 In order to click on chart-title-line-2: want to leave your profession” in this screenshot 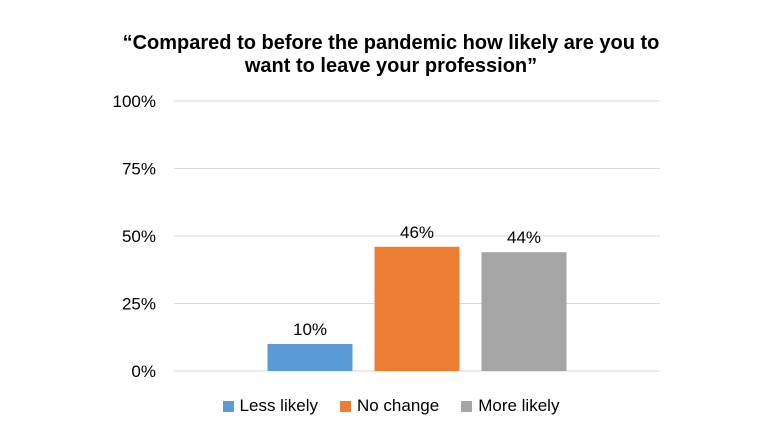, I will do `click(391, 66)`.